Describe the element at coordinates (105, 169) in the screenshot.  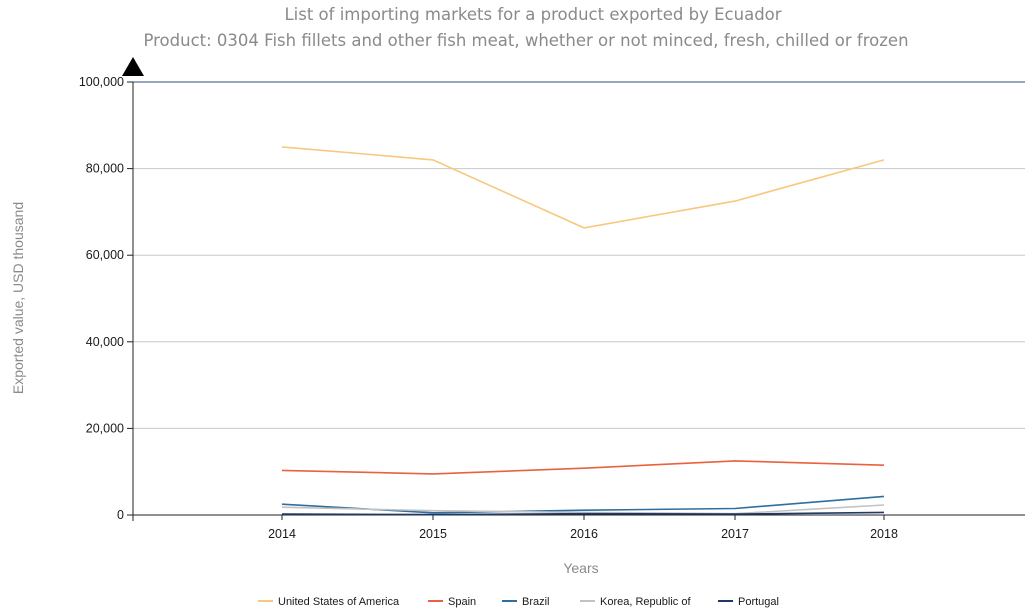
I see `y-tick-label: 80,000` at that location.